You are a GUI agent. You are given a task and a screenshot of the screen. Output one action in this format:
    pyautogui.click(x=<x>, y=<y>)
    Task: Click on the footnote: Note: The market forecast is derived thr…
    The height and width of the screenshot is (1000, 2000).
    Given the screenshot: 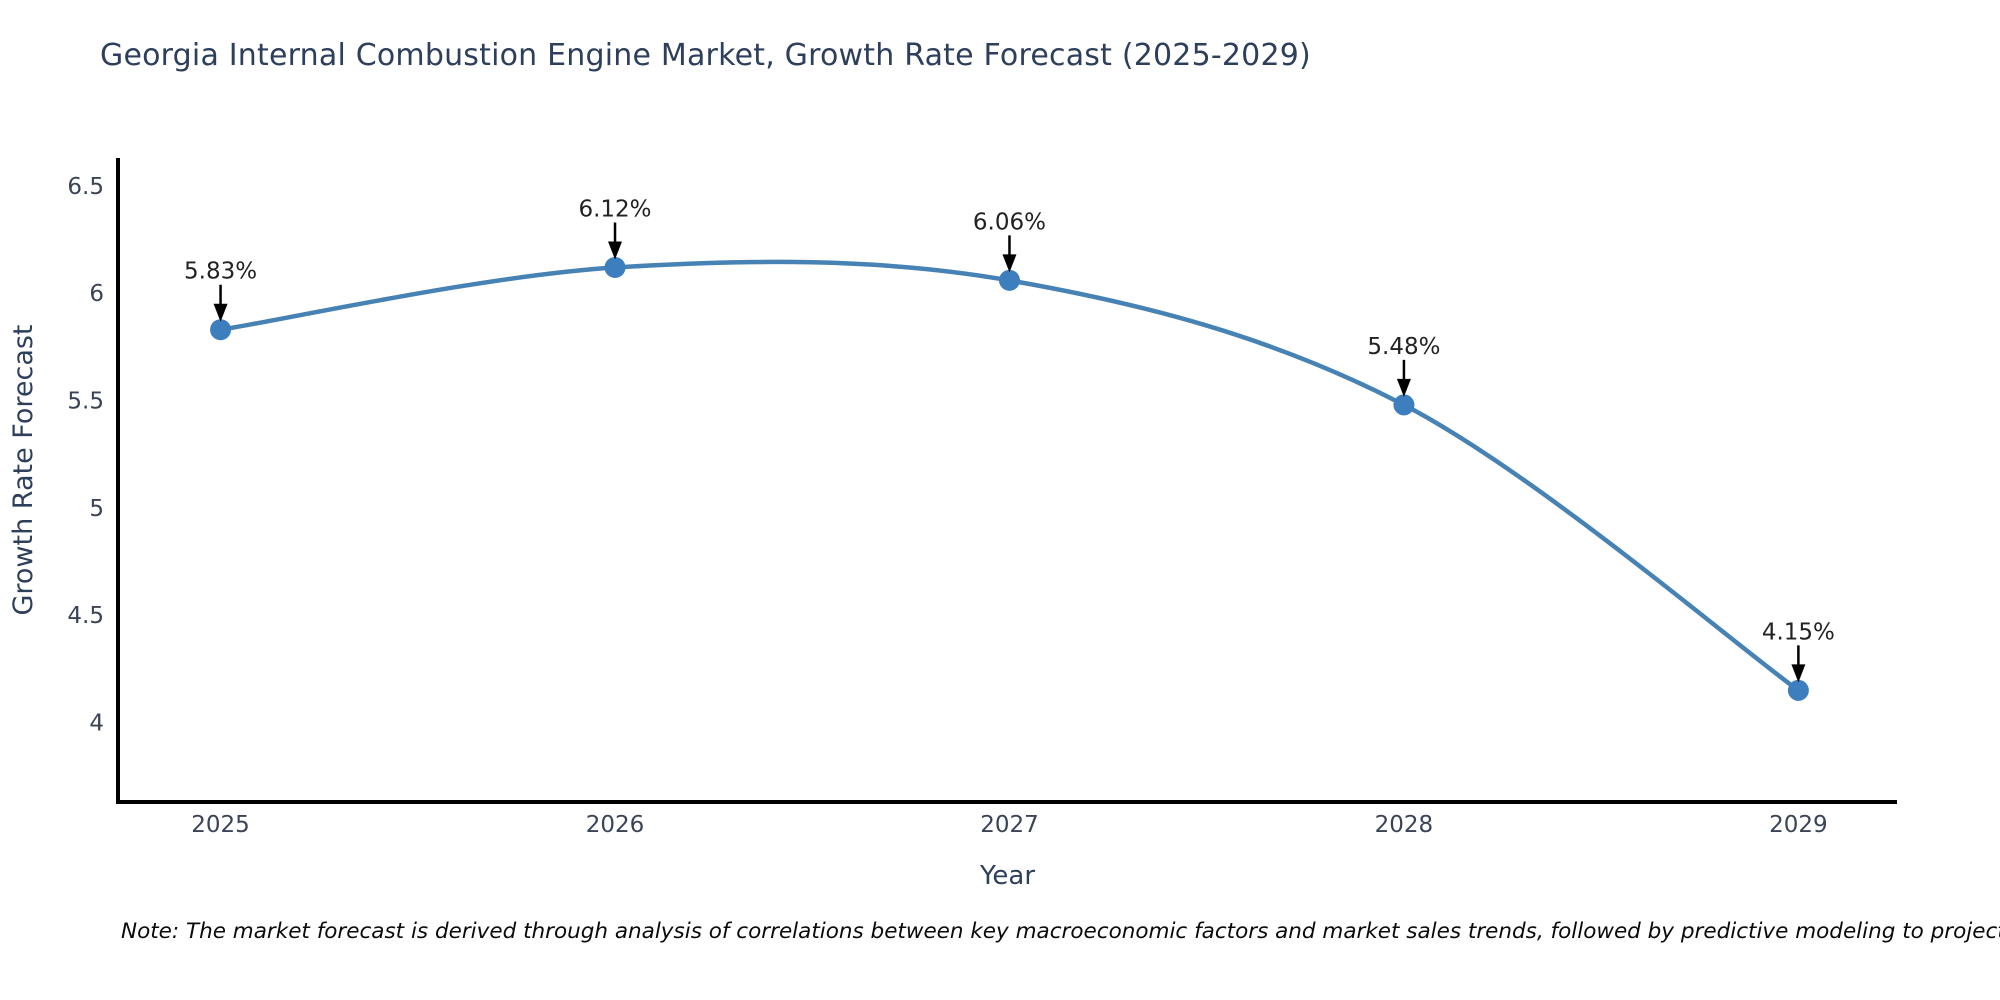 What is the action you would take?
    pyautogui.click(x=1060, y=931)
    